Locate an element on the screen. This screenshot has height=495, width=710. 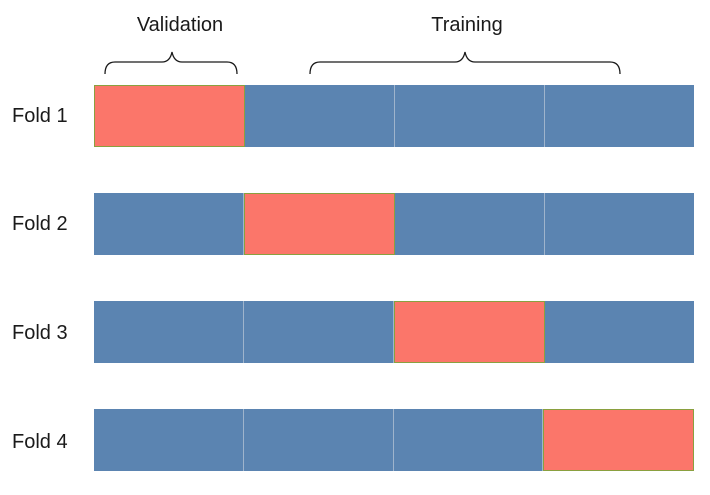
fold-label-2: Fold 2 is located at coordinates (40, 224).